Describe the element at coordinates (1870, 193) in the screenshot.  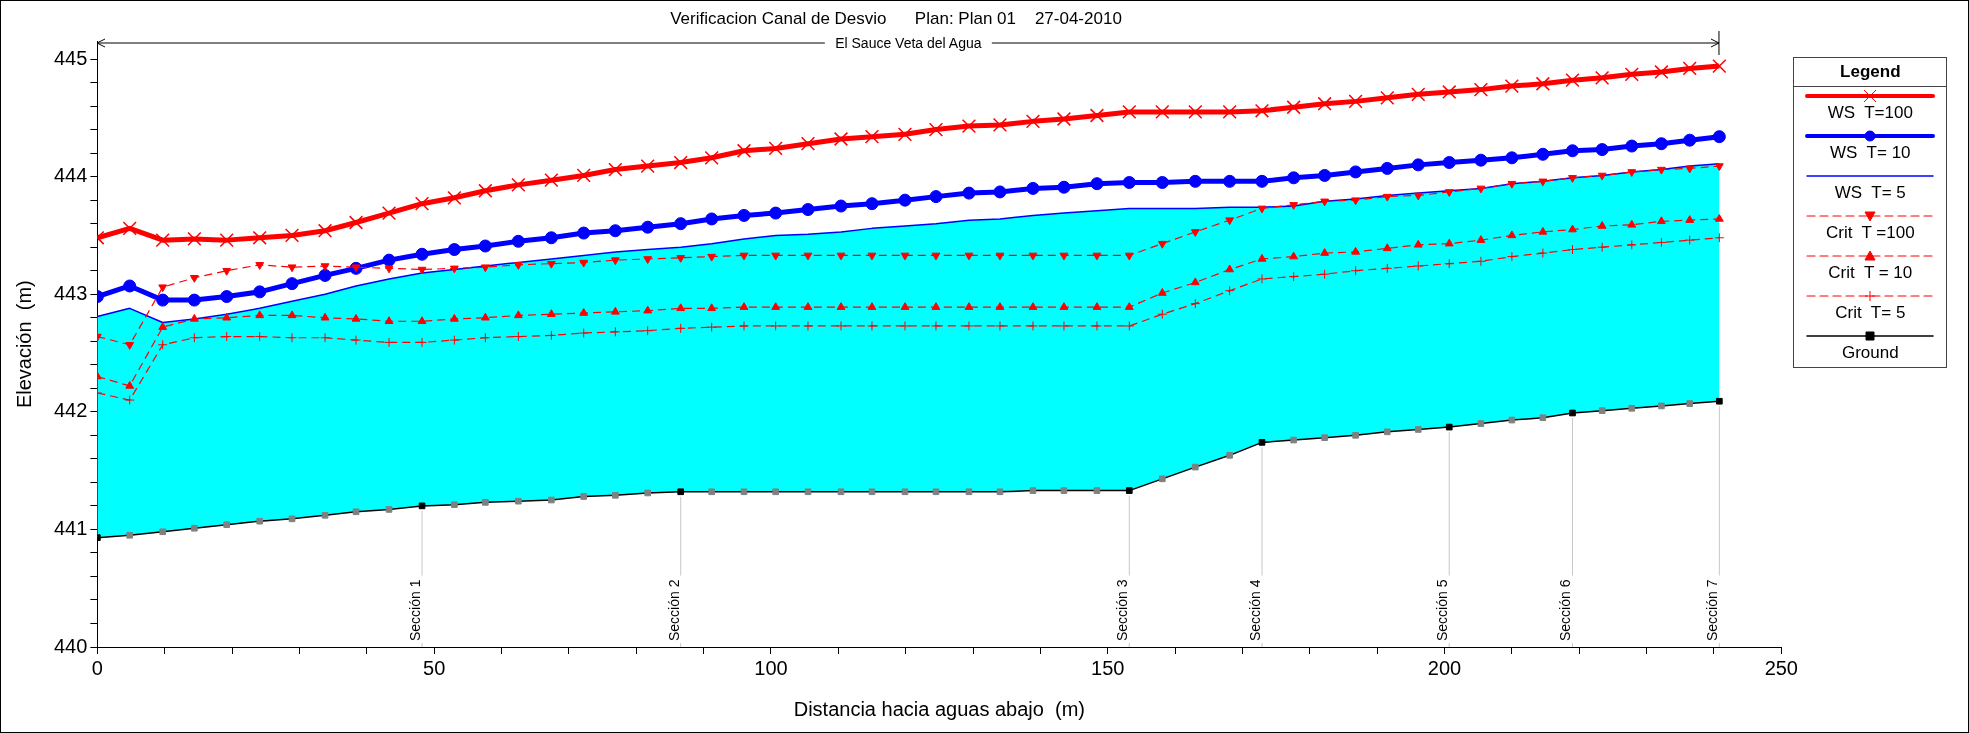
I see `text: WS T= 5` at that location.